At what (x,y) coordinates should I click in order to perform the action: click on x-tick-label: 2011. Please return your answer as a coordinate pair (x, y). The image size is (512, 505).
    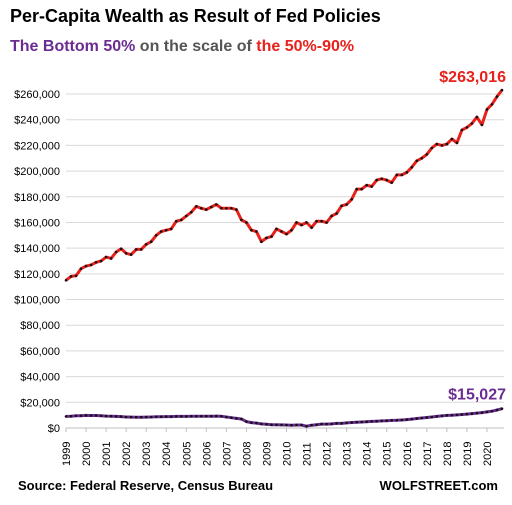
    Looking at the image, I should click on (308, 454).